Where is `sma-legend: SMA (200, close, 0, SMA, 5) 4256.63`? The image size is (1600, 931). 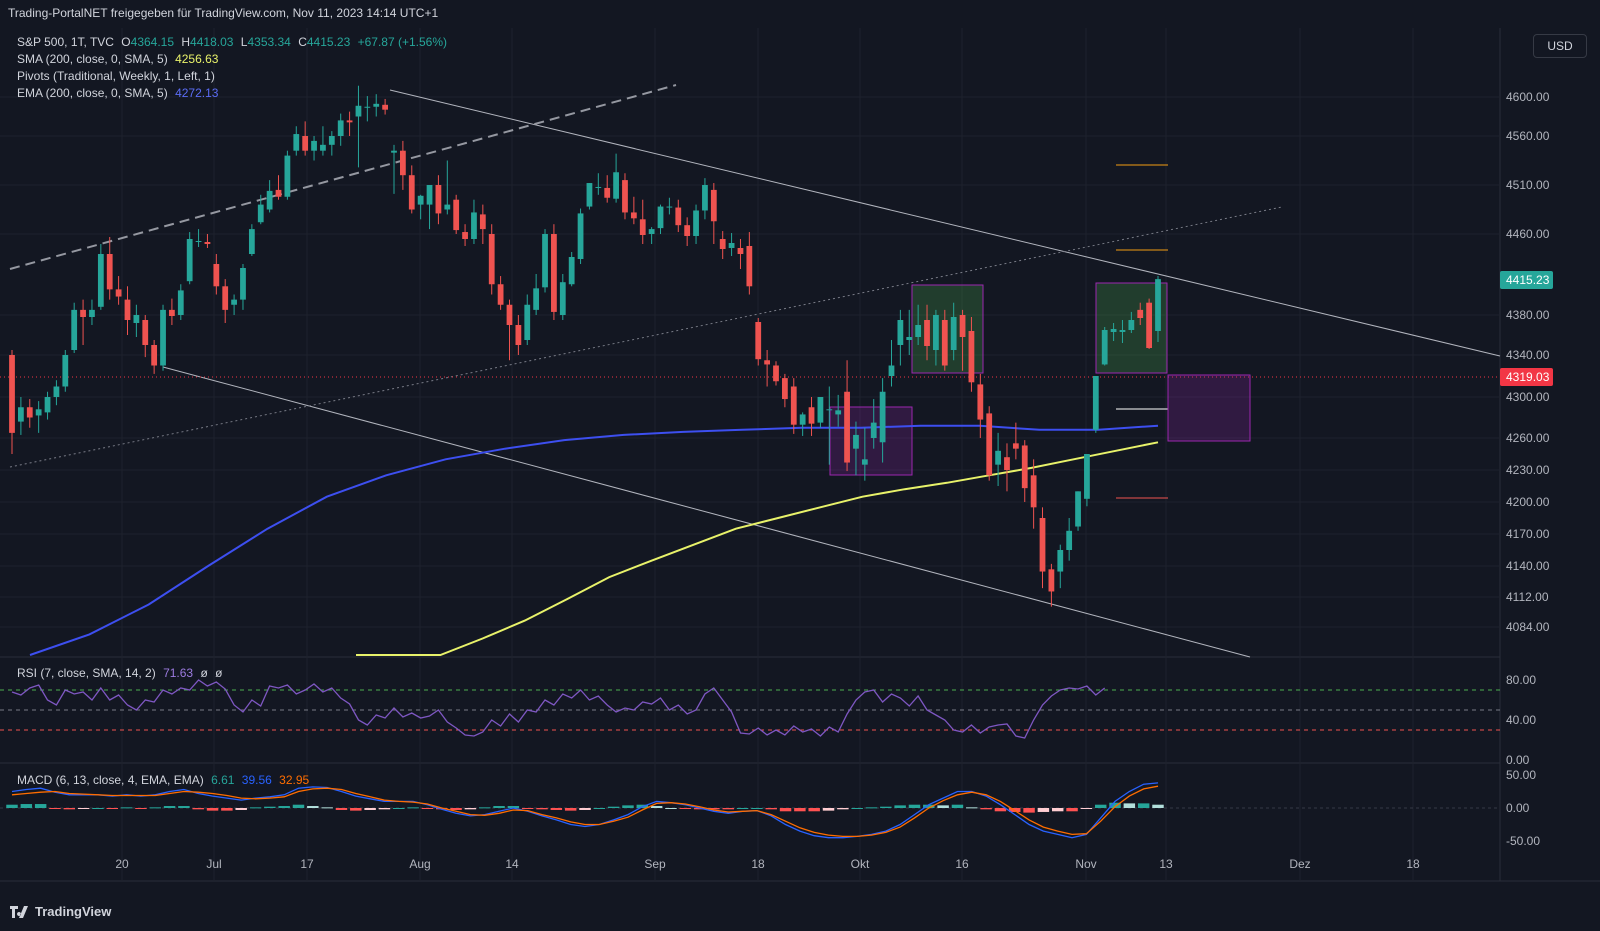
sma-legend: SMA (200, close, 0, SMA, 5) 4256.63 is located at coordinates (119, 59).